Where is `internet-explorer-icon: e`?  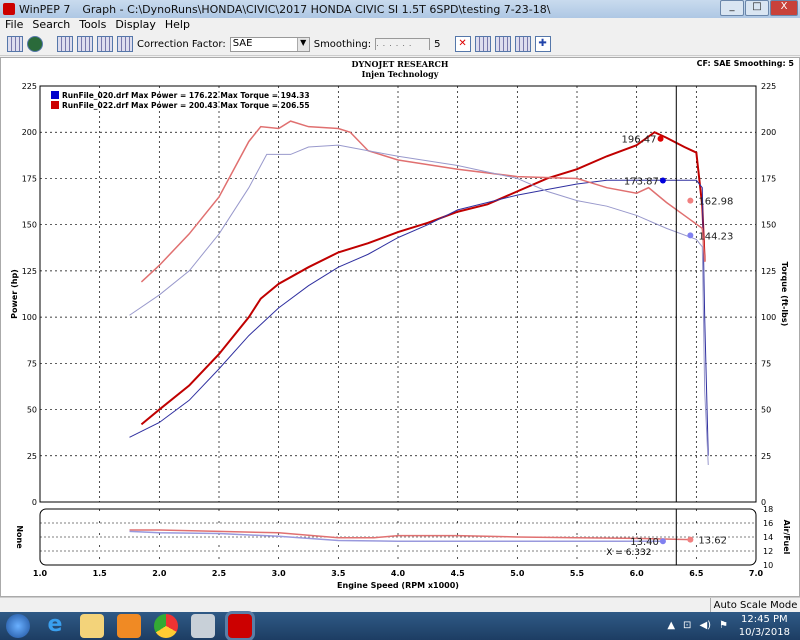 internet-explorer-icon: e is located at coordinates (55, 624).